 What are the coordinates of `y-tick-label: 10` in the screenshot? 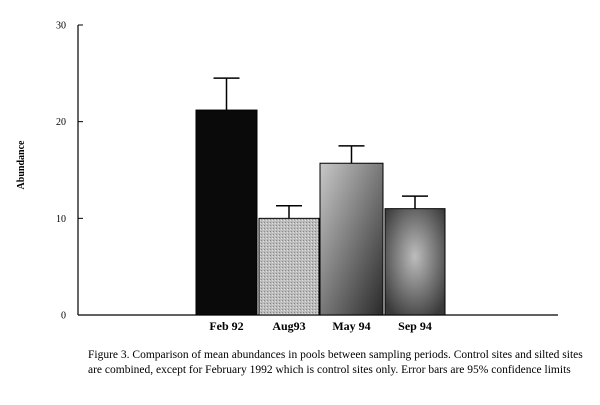 It's located at (61, 219).